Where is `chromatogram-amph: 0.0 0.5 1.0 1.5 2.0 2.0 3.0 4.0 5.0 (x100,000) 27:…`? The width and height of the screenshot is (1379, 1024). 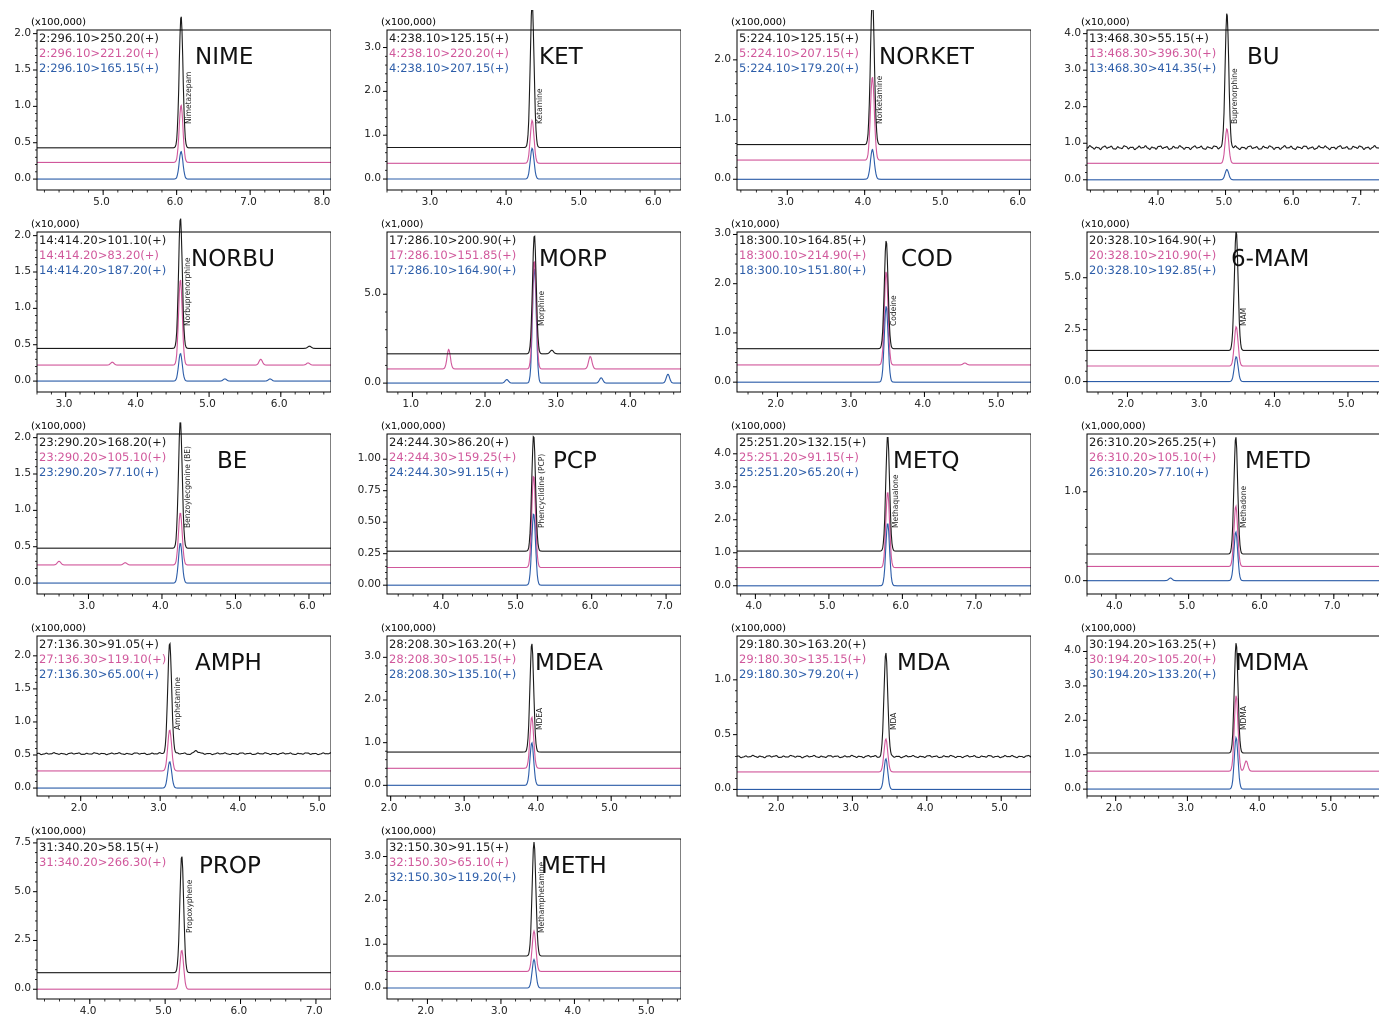
chromatogram-amph: 0.0 0.5 1.0 1.5 2.0 2.0 3.0 4.0 5.0 (x100,000) 27:… is located at coordinates (166, 715).